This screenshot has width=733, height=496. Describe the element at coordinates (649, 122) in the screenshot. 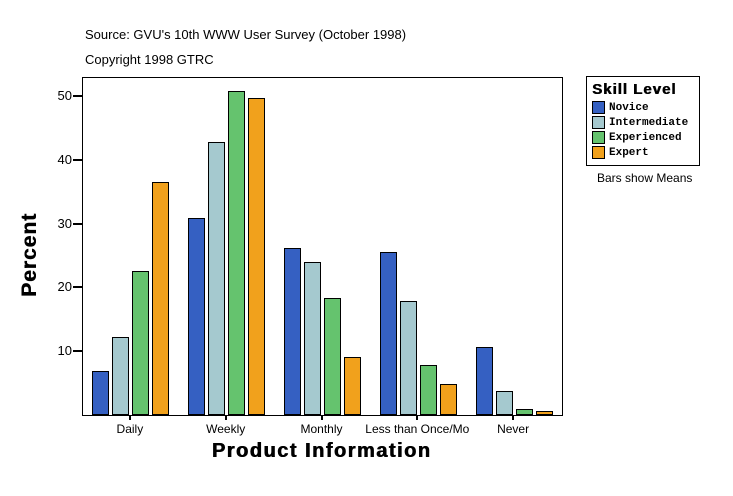

I see `legend-label: Intermediate` at that location.